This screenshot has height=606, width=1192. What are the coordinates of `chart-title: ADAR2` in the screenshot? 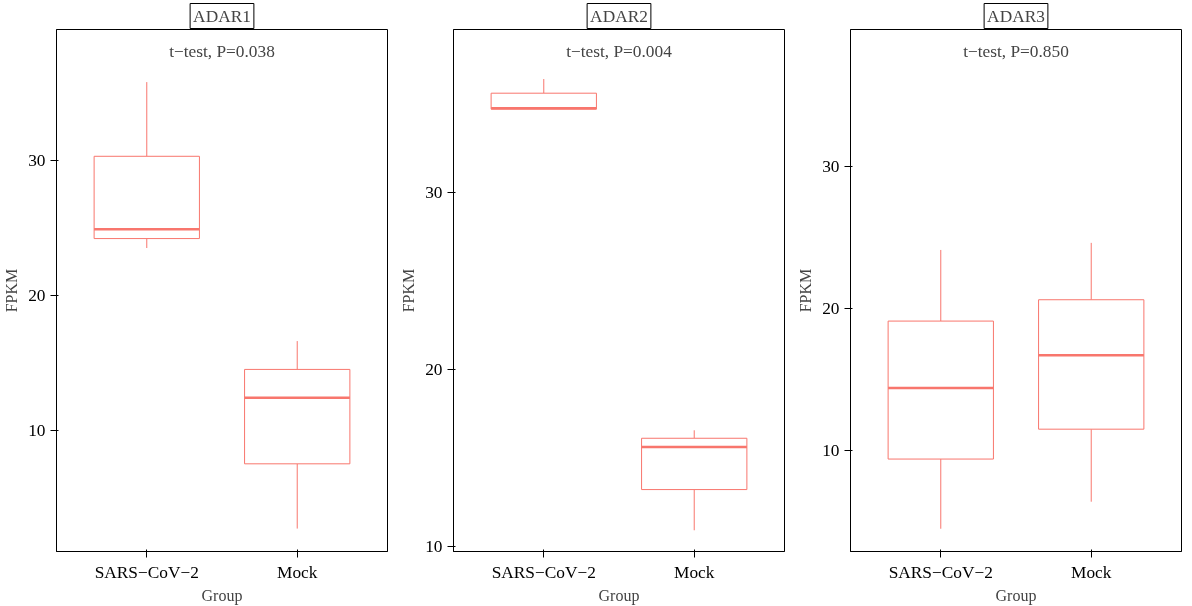 It's located at (619, 16).